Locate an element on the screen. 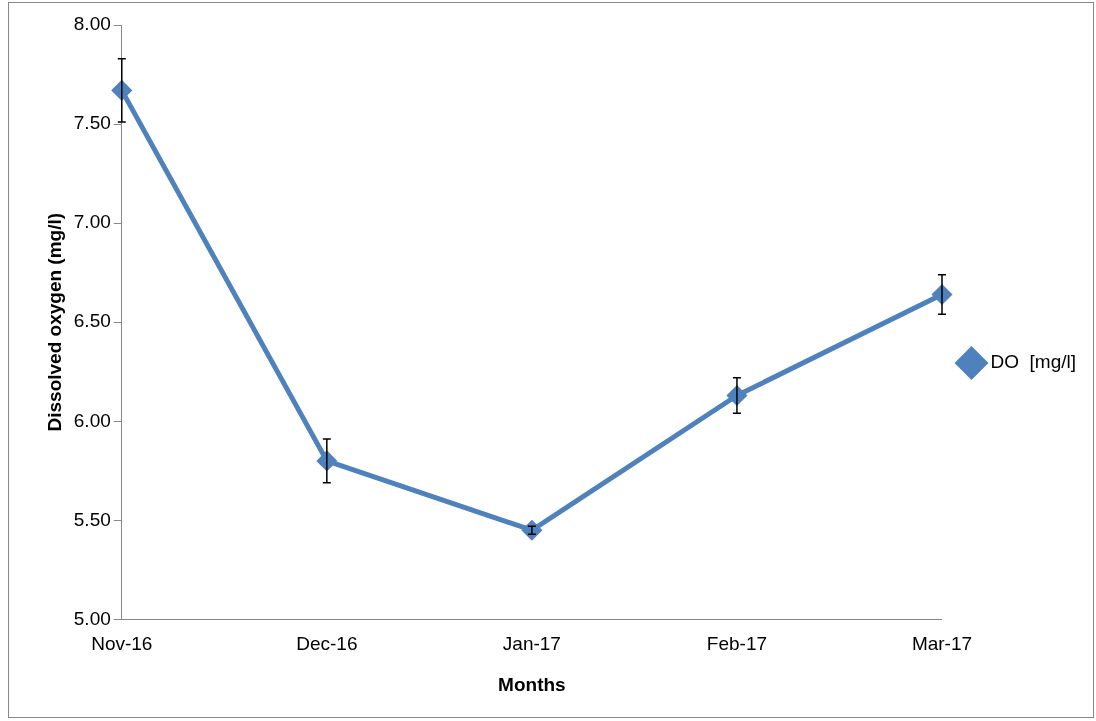 This screenshot has width=1096, height=721. legend-label: DO [mg/l] is located at coordinates (1033, 362).